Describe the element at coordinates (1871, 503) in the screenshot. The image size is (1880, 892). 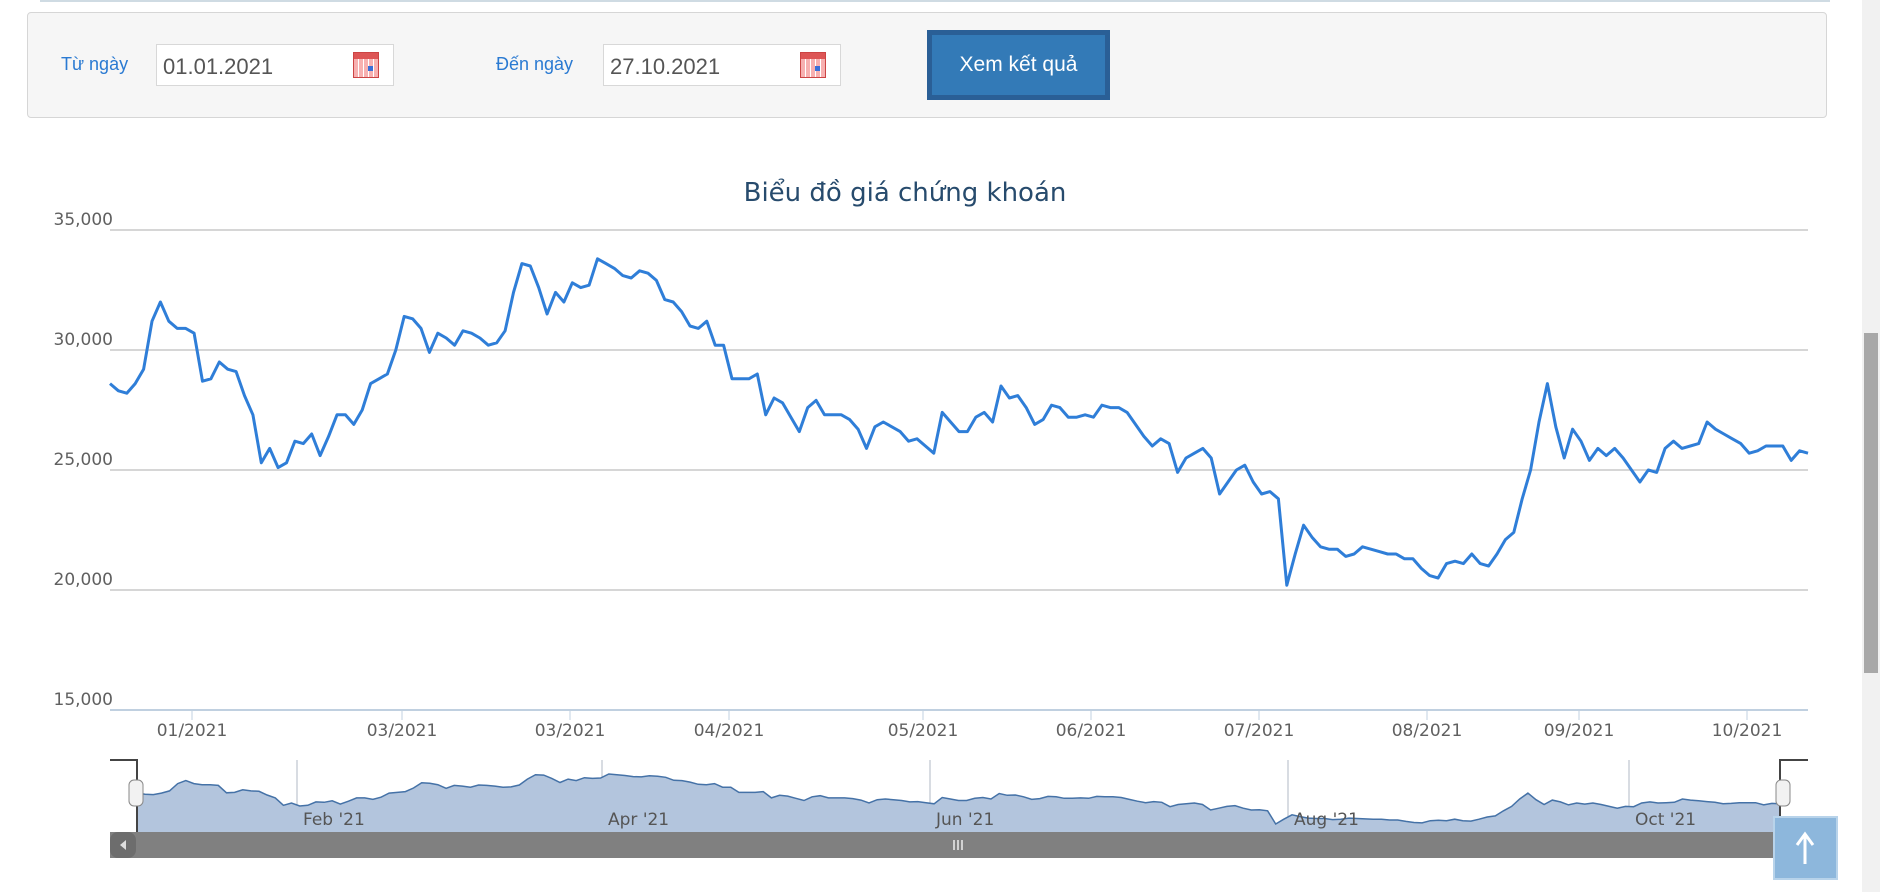
I see `page-scrollbar-thumb` at that location.